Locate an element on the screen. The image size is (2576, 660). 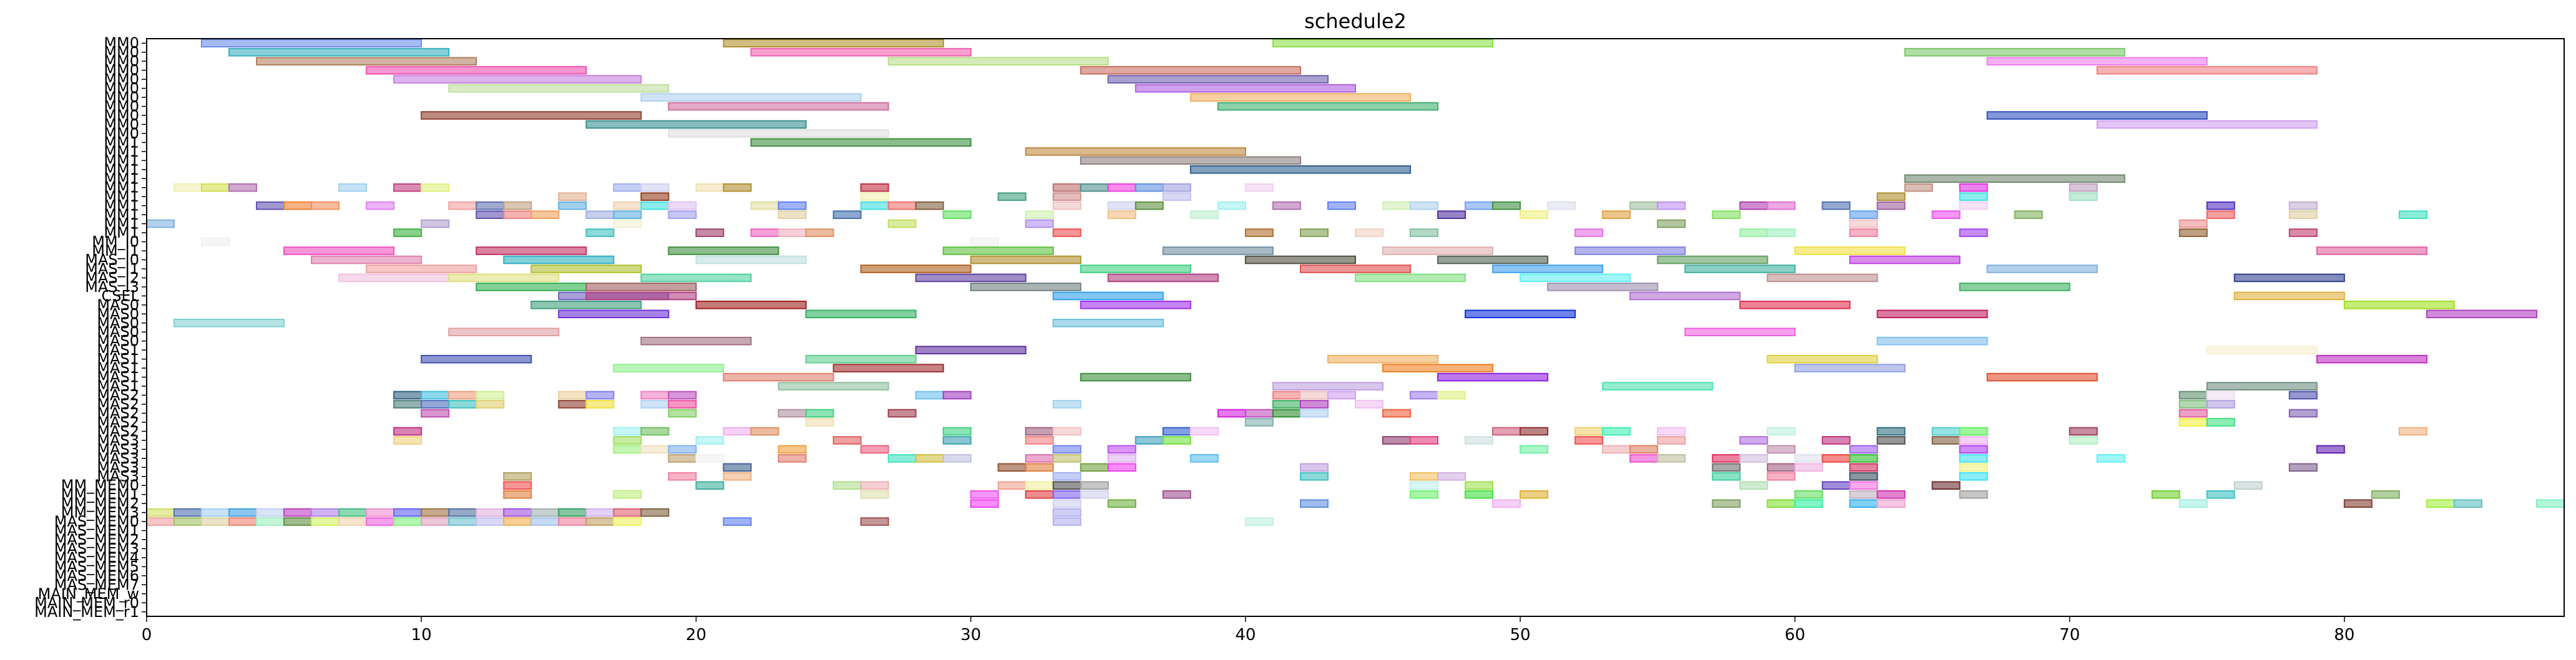
y-tick-label: MM_MEM1 is located at coordinates (100, 494).